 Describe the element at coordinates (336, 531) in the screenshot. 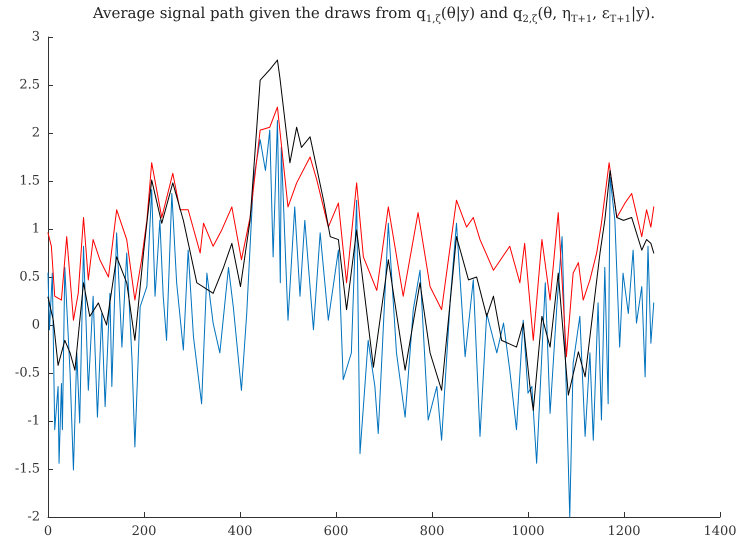

I see `x-tick-label: 600` at that location.